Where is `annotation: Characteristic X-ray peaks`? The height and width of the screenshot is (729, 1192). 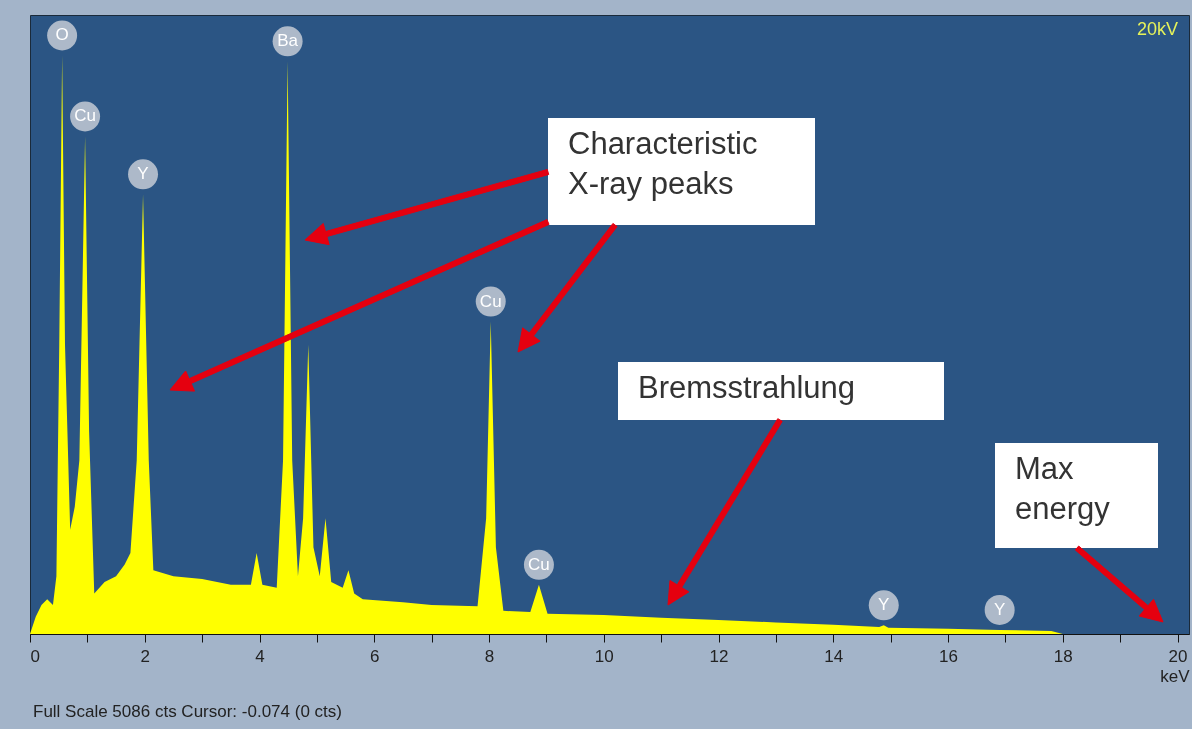 annotation: Characteristic X-ray peaks is located at coordinates (663, 163).